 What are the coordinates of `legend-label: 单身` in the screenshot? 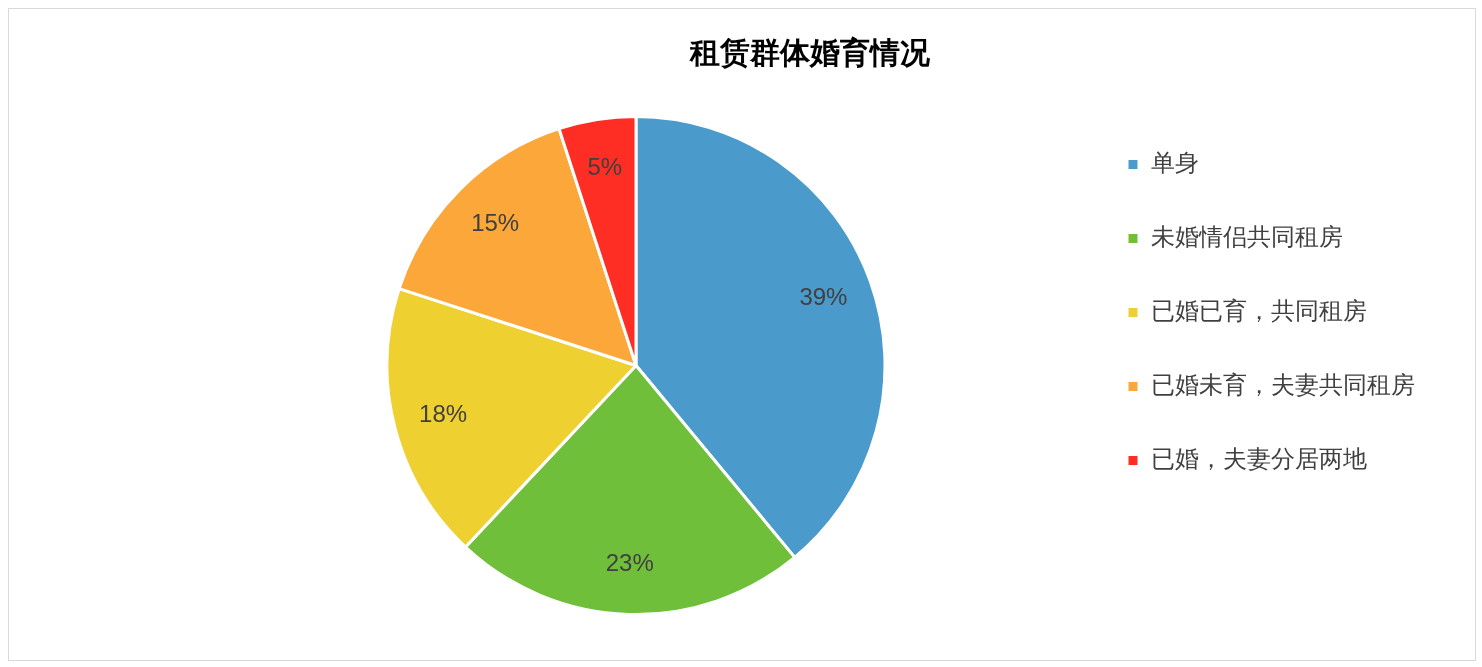 It's located at (1175, 162).